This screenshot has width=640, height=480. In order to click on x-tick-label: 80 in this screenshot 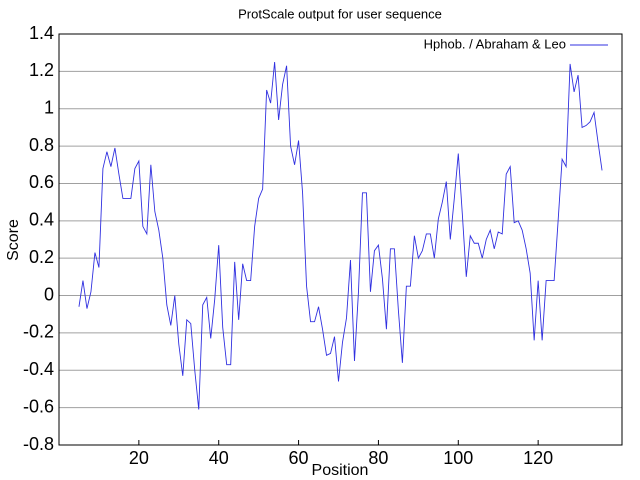, I will do `click(378, 458)`.